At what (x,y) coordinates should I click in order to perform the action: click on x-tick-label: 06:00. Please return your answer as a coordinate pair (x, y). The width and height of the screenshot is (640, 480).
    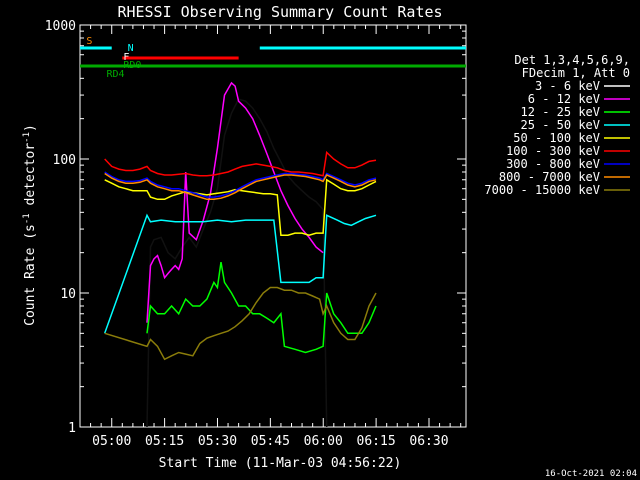
    Looking at the image, I should click on (323, 441).